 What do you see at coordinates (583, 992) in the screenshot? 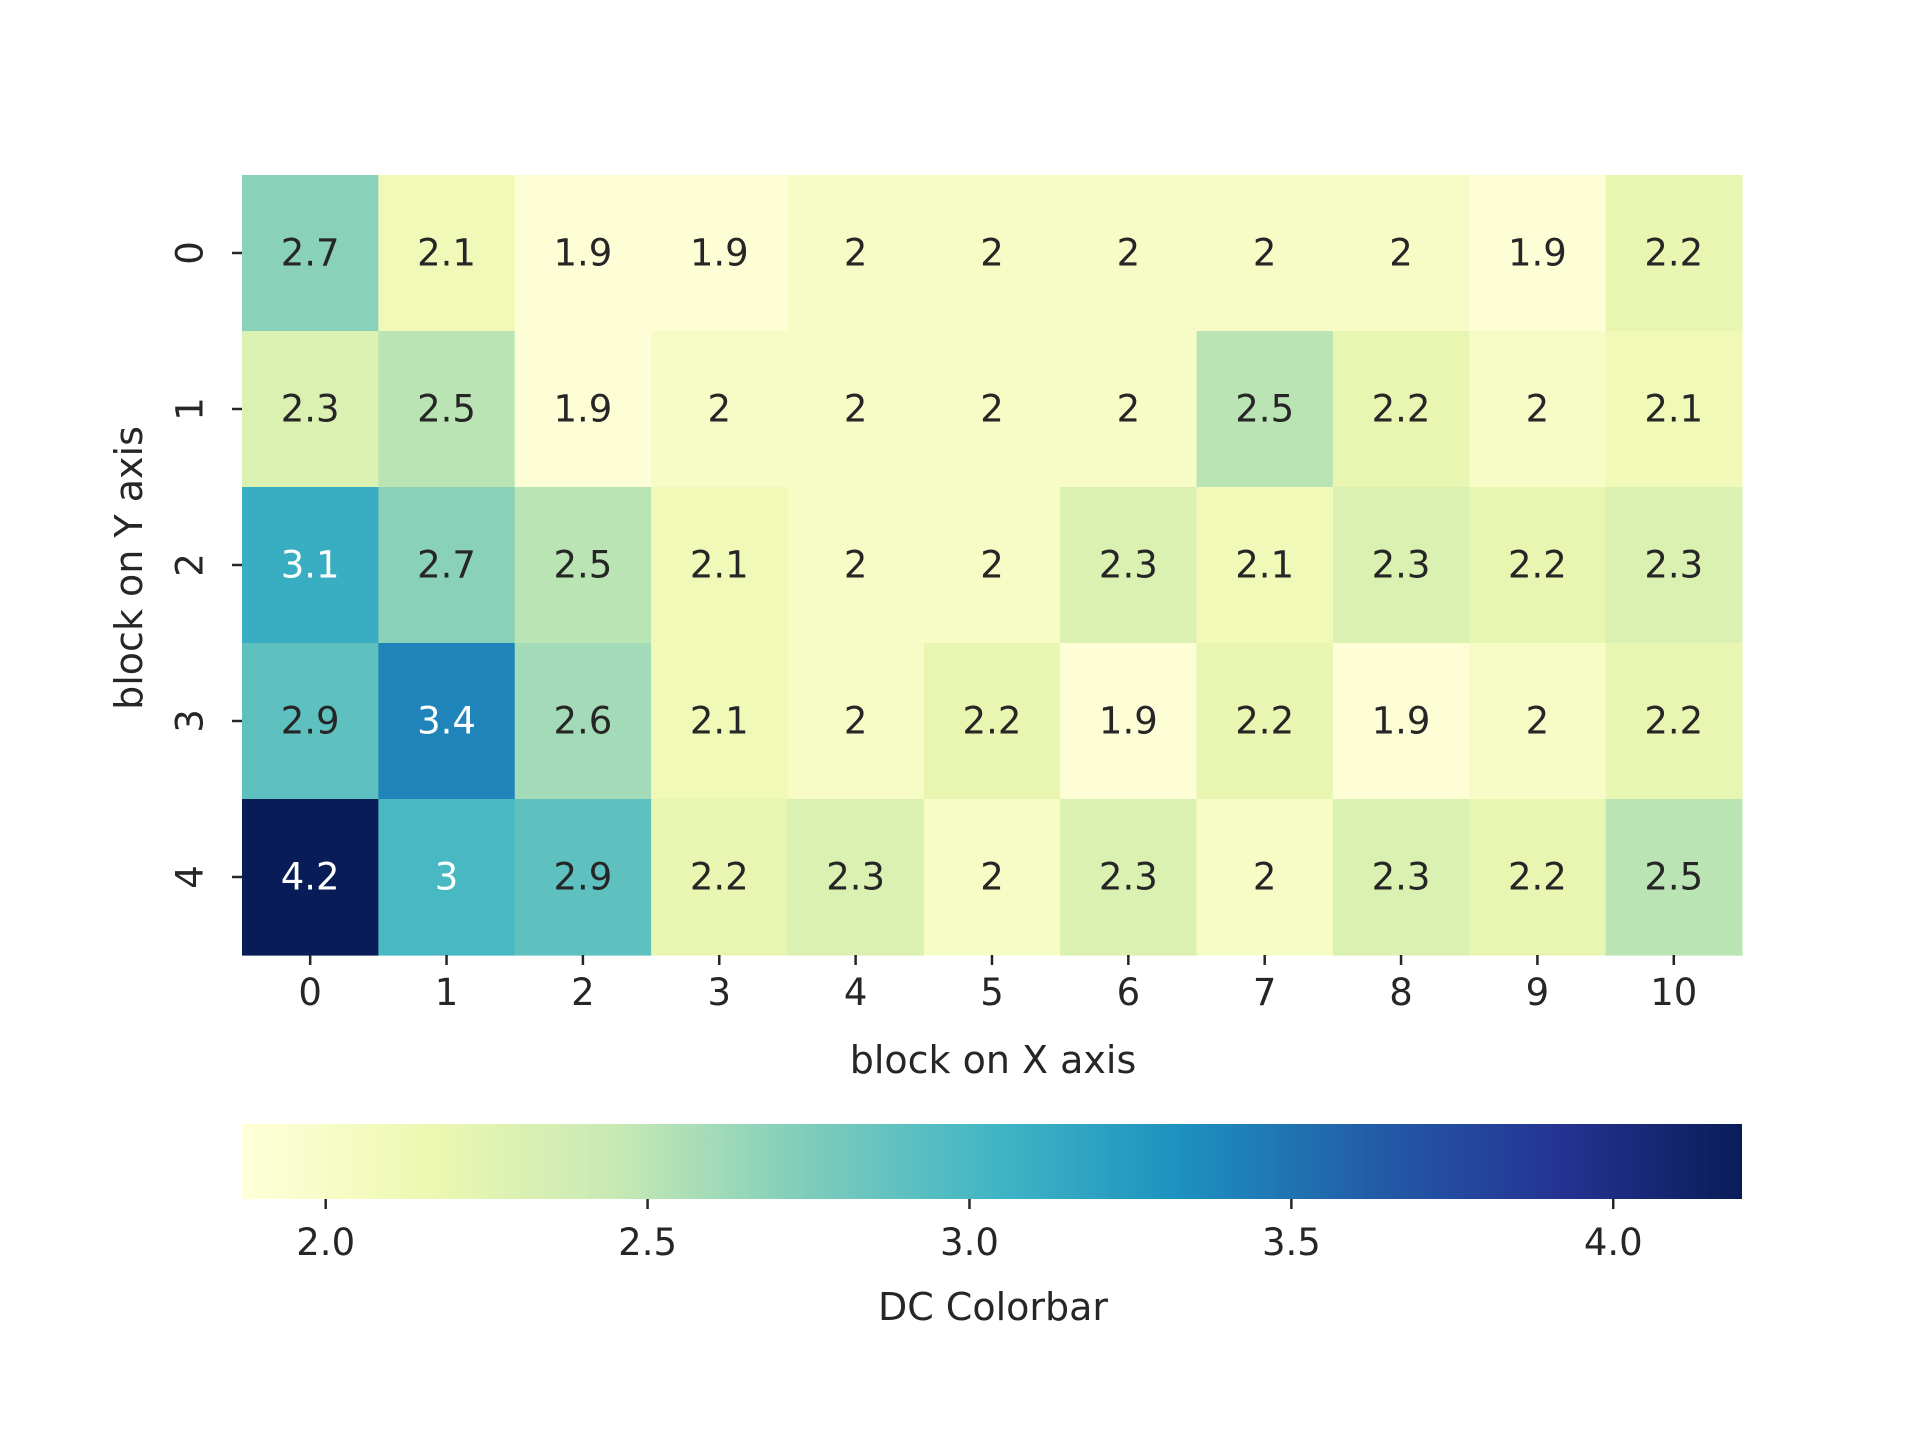
I see `x-tick-label: 2` at bounding box center [583, 992].